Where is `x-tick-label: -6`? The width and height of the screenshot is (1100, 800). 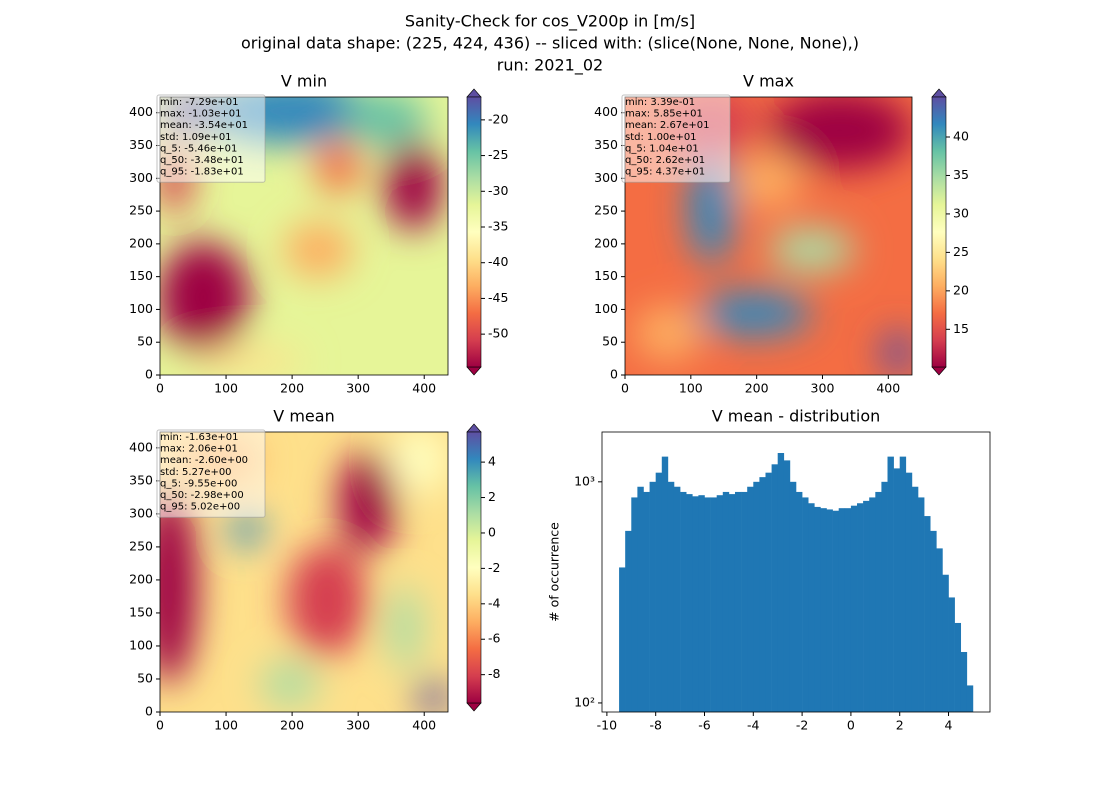 x-tick-label: -6 is located at coordinates (704, 725).